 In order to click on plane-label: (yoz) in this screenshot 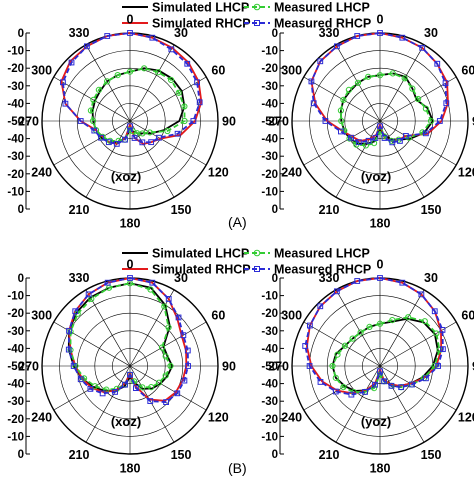, I will do `click(376, 421)`.